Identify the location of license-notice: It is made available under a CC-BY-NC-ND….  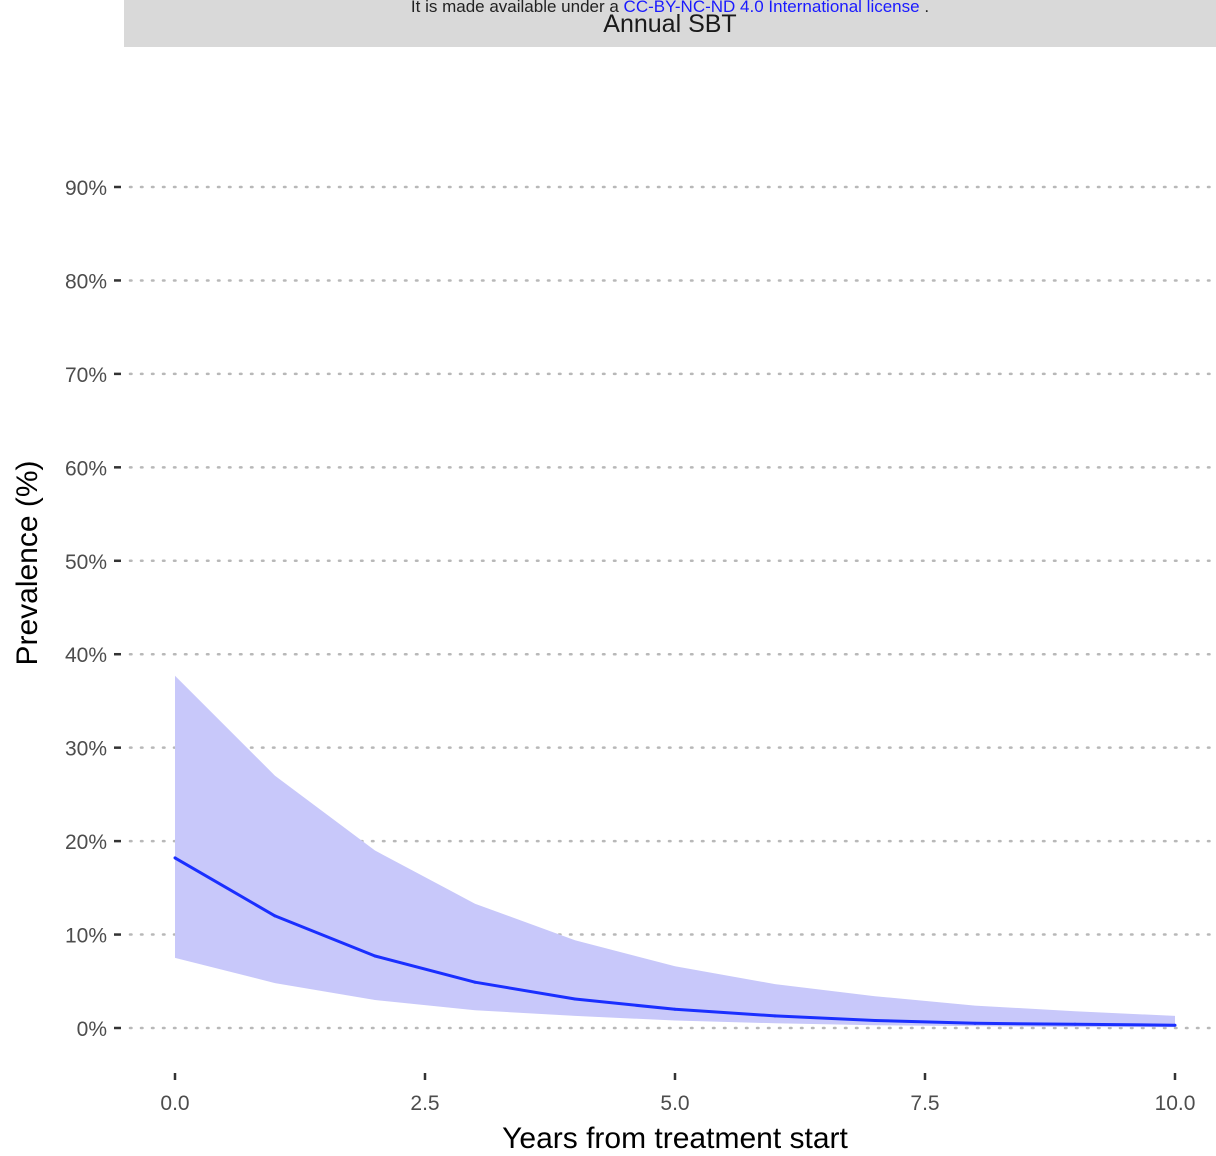
(670, 8).